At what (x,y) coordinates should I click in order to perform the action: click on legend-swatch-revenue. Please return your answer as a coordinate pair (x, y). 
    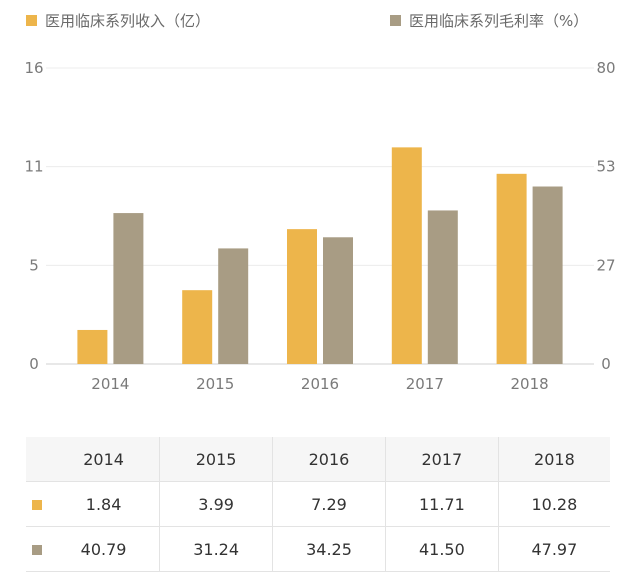
    Looking at the image, I should click on (31, 20).